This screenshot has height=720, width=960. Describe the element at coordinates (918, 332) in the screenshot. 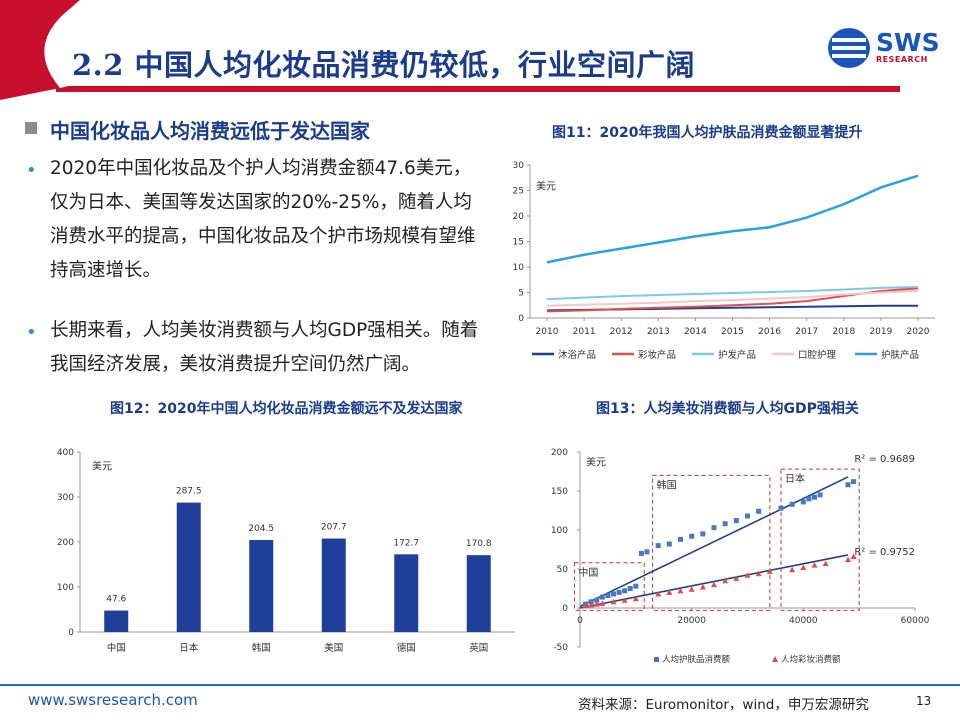

I see `x-tick-label: 2020` at that location.